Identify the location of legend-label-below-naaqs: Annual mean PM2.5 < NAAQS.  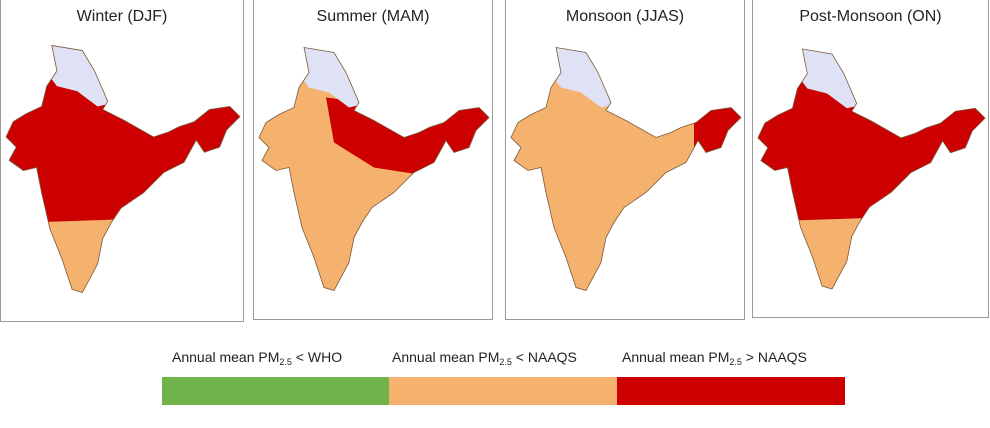
(484, 358).